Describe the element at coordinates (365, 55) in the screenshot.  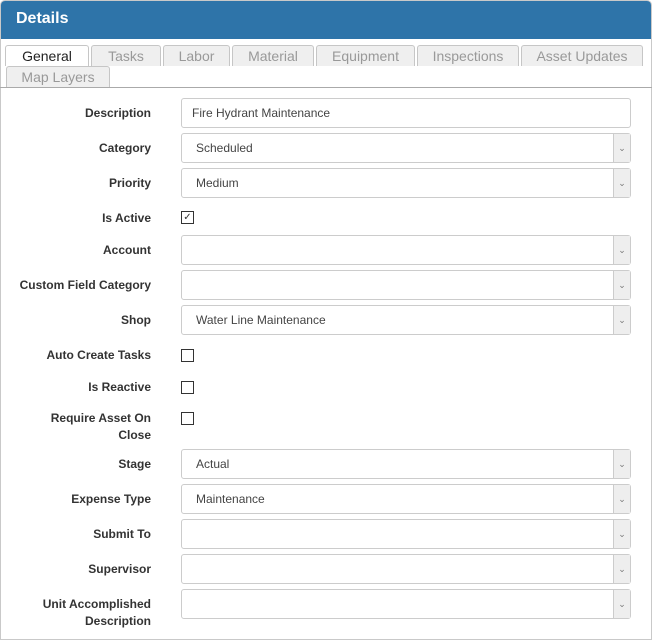
I see `tab-equipment: Equipment` at that location.